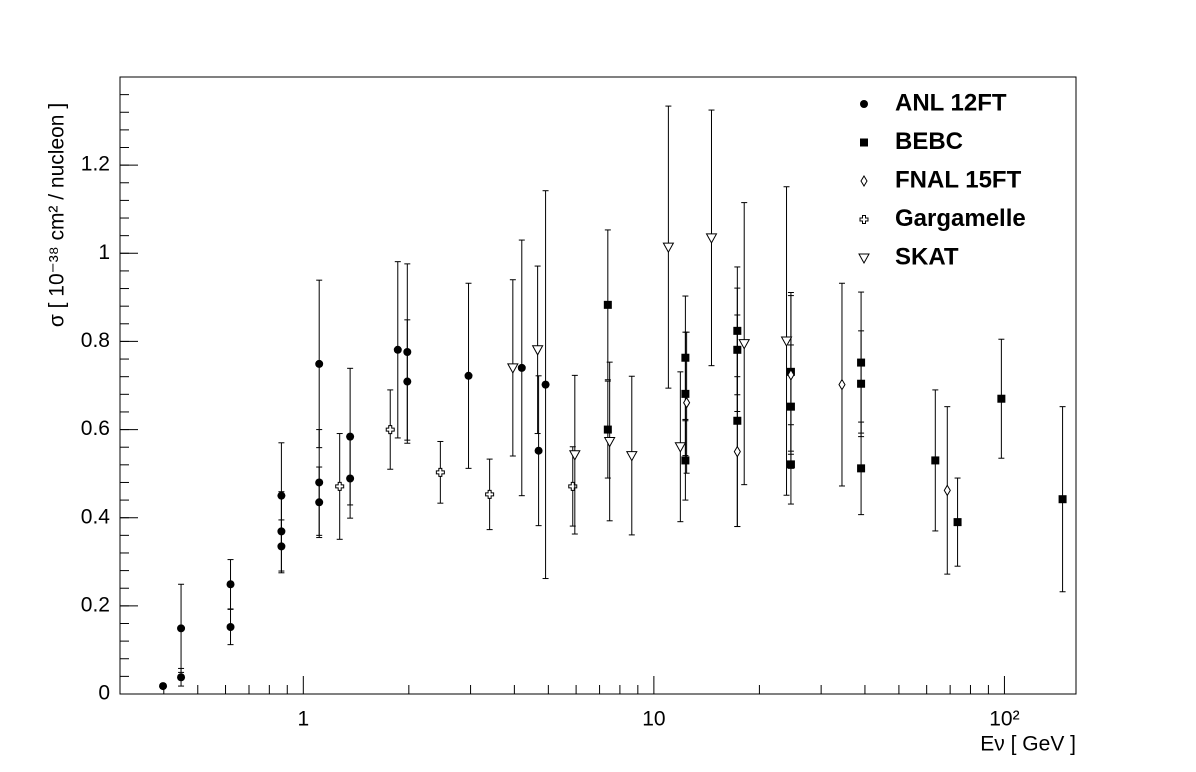  What do you see at coordinates (927, 256) in the screenshot?
I see `legend-label: SKAT` at bounding box center [927, 256].